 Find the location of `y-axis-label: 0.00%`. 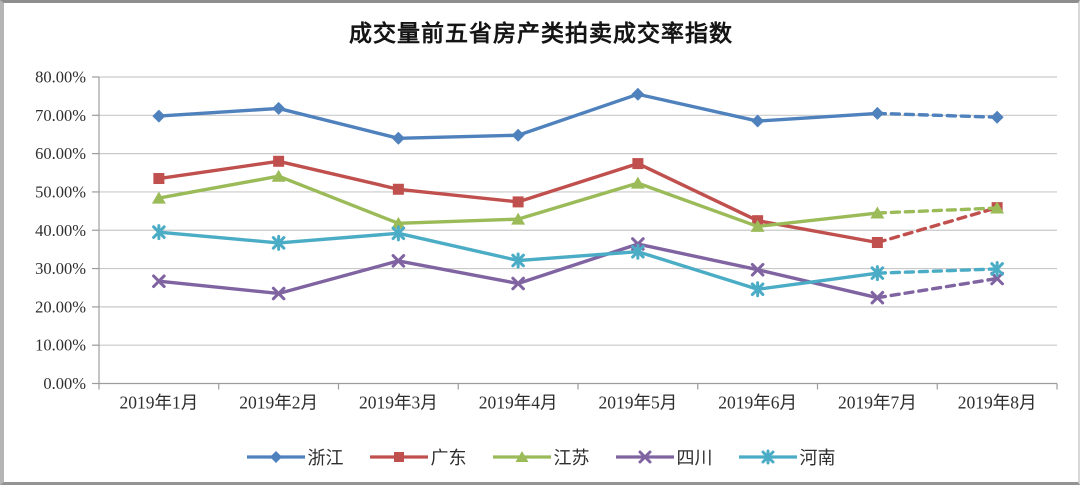

y-axis-label: 0.00% is located at coordinates (64, 383).